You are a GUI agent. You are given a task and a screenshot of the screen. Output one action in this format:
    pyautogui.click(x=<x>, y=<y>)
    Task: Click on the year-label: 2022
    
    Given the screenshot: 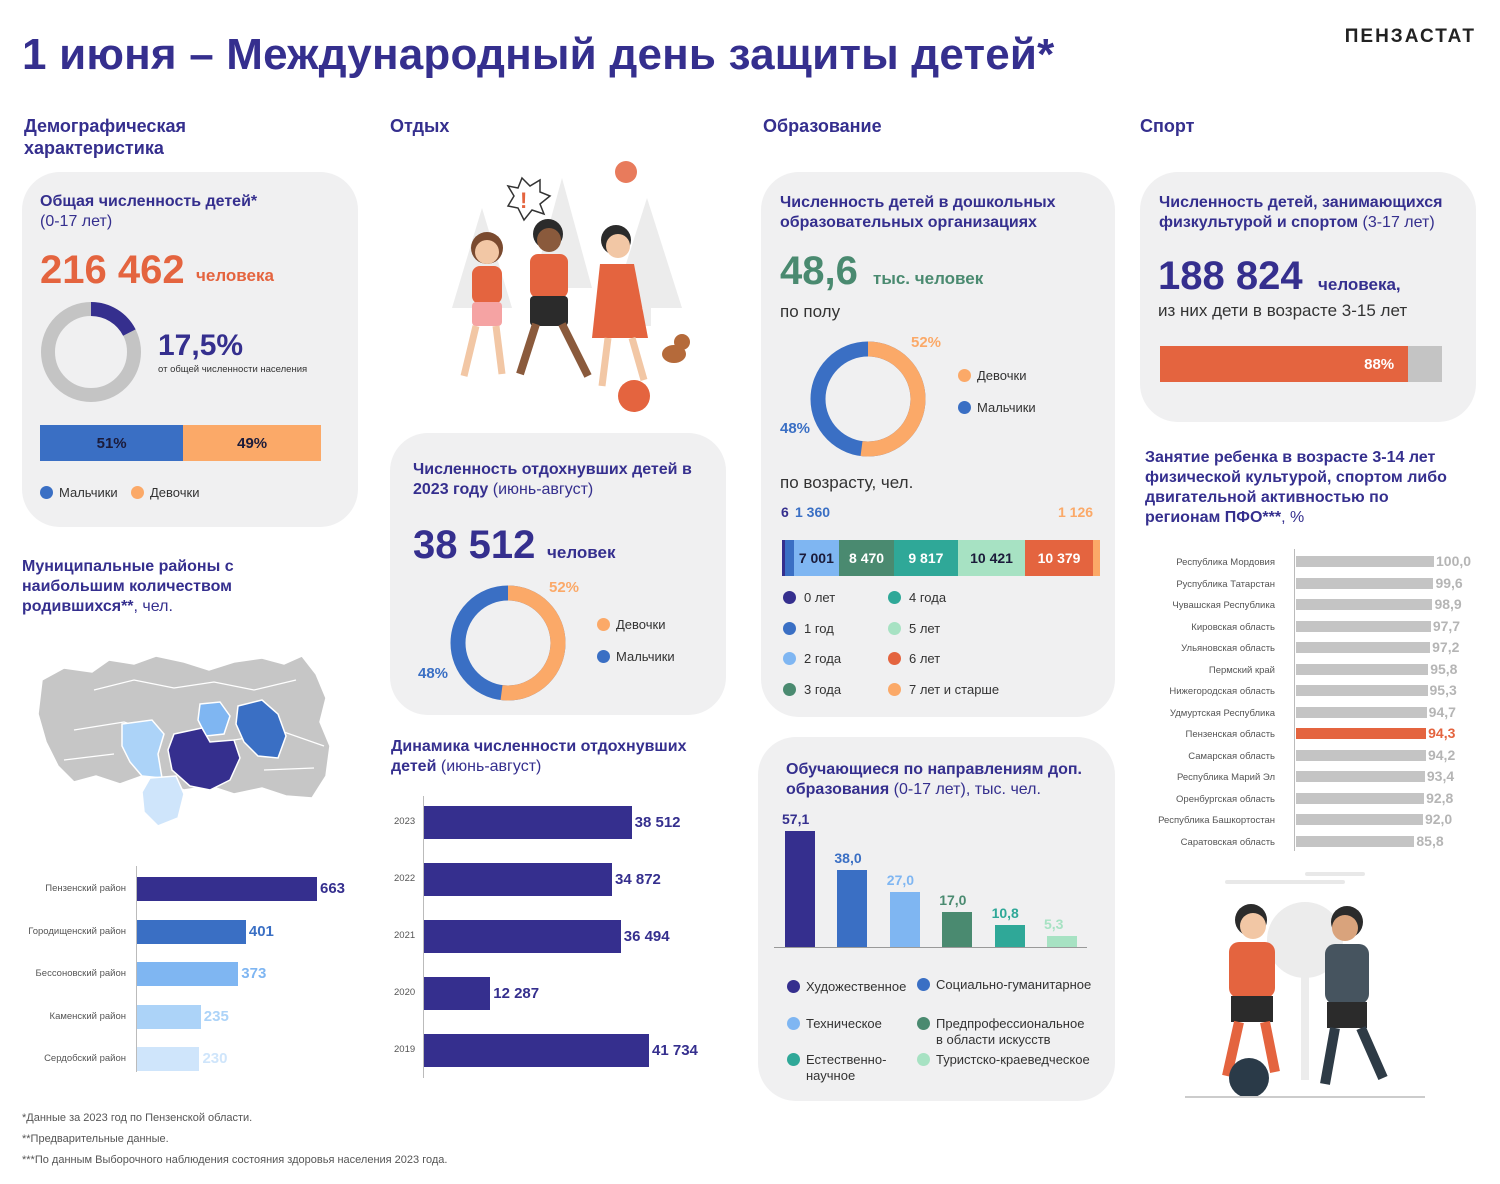 What is the action you would take?
    pyautogui.click(x=405, y=878)
    